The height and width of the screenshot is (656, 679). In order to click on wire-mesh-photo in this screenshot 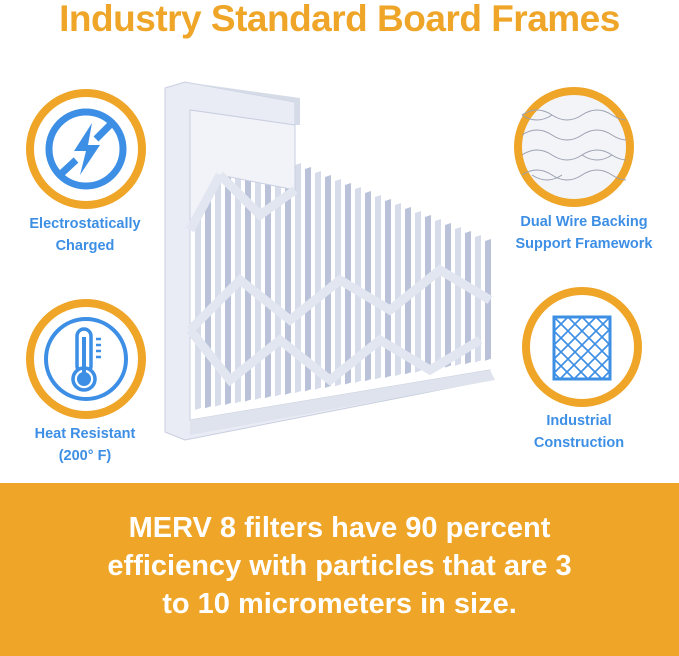, I will do `click(574, 145)`.